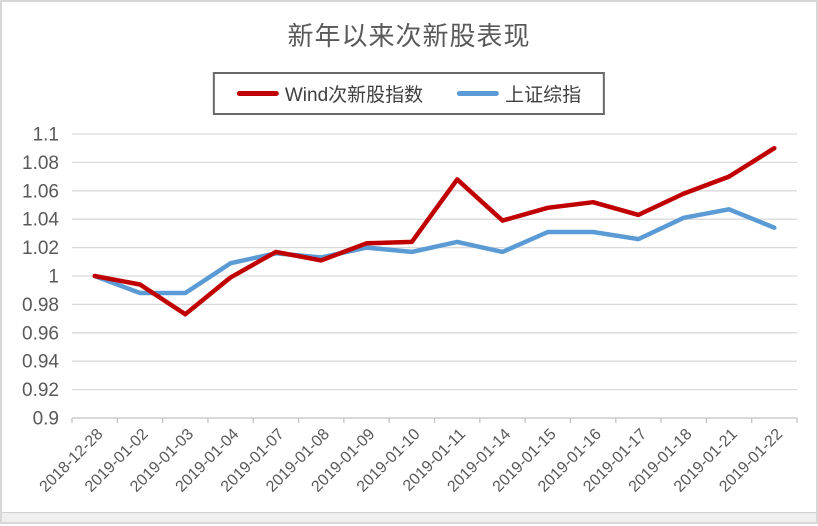 The width and height of the screenshot is (818, 526). I want to click on chart-title: 新年以来次新股表现, so click(409, 36).